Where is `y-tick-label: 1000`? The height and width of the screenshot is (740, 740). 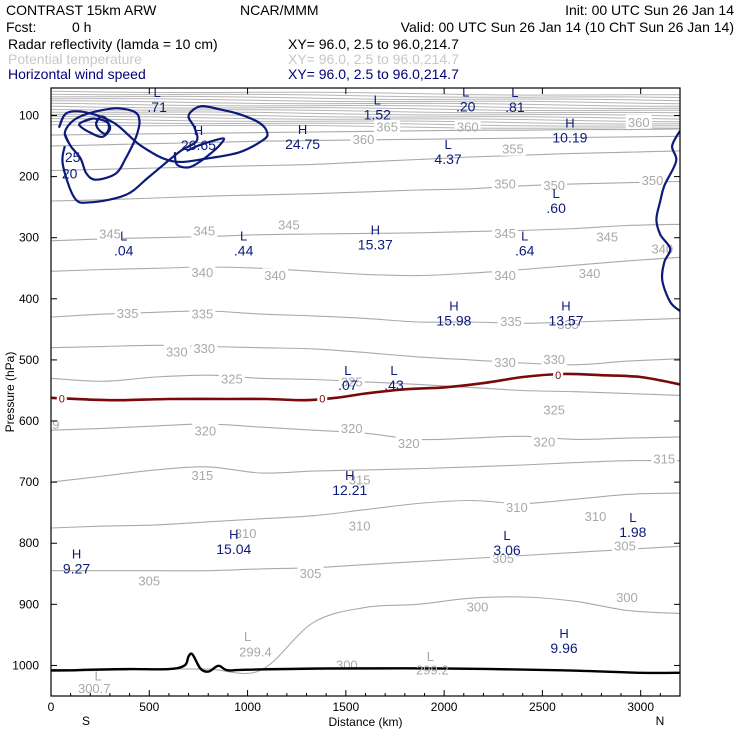
y-tick-label: 1000 is located at coordinates (25, 665).